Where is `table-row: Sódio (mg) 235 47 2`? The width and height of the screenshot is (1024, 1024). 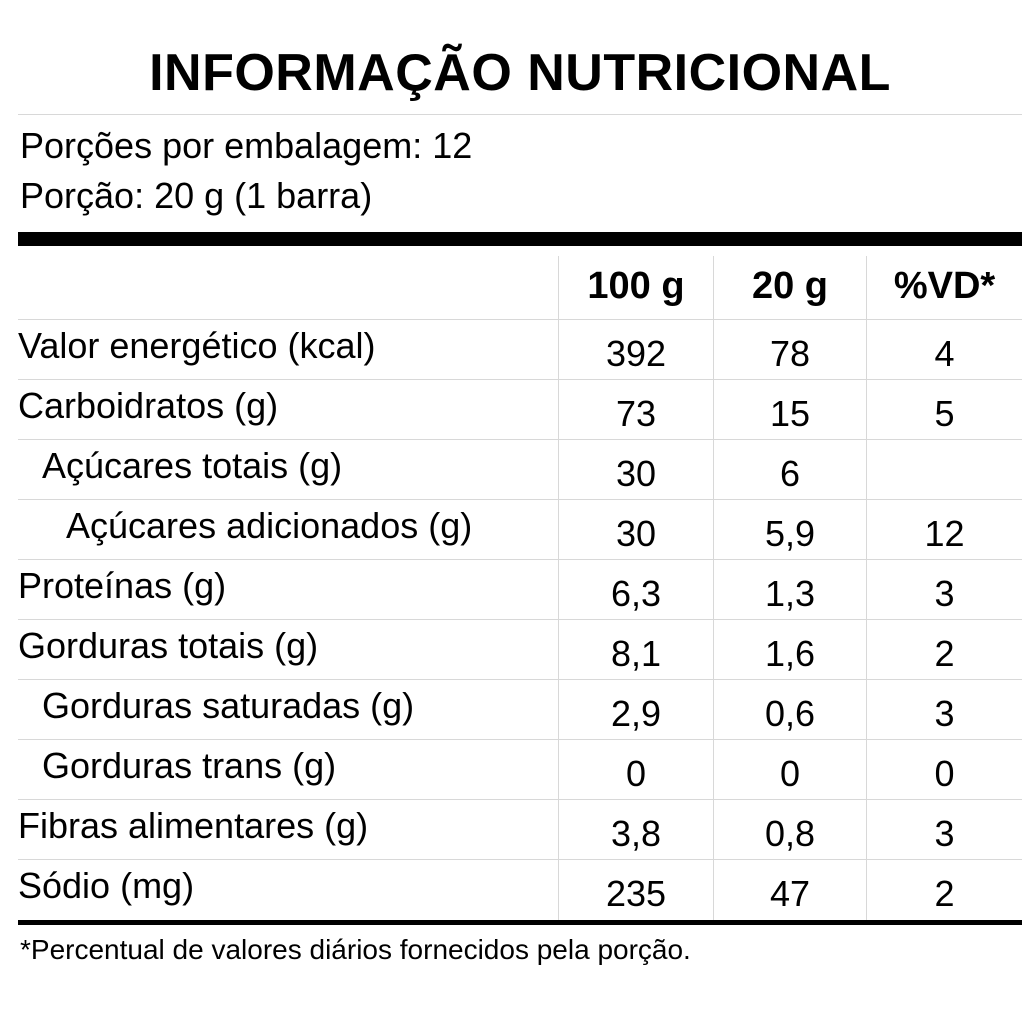 table-row: Sódio (mg) 235 47 2 is located at coordinates (520, 890).